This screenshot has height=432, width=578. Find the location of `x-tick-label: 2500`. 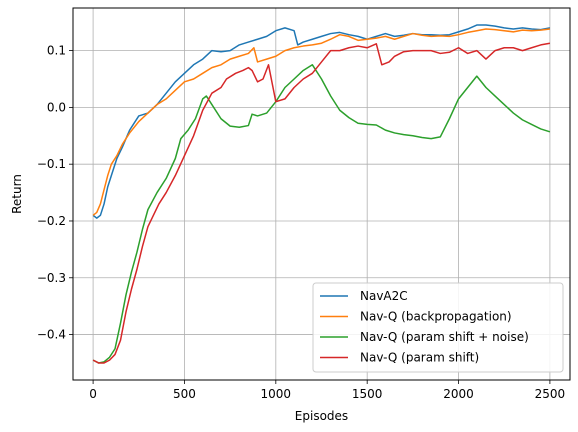

x-tick-label: 2500 is located at coordinates (550, 394).